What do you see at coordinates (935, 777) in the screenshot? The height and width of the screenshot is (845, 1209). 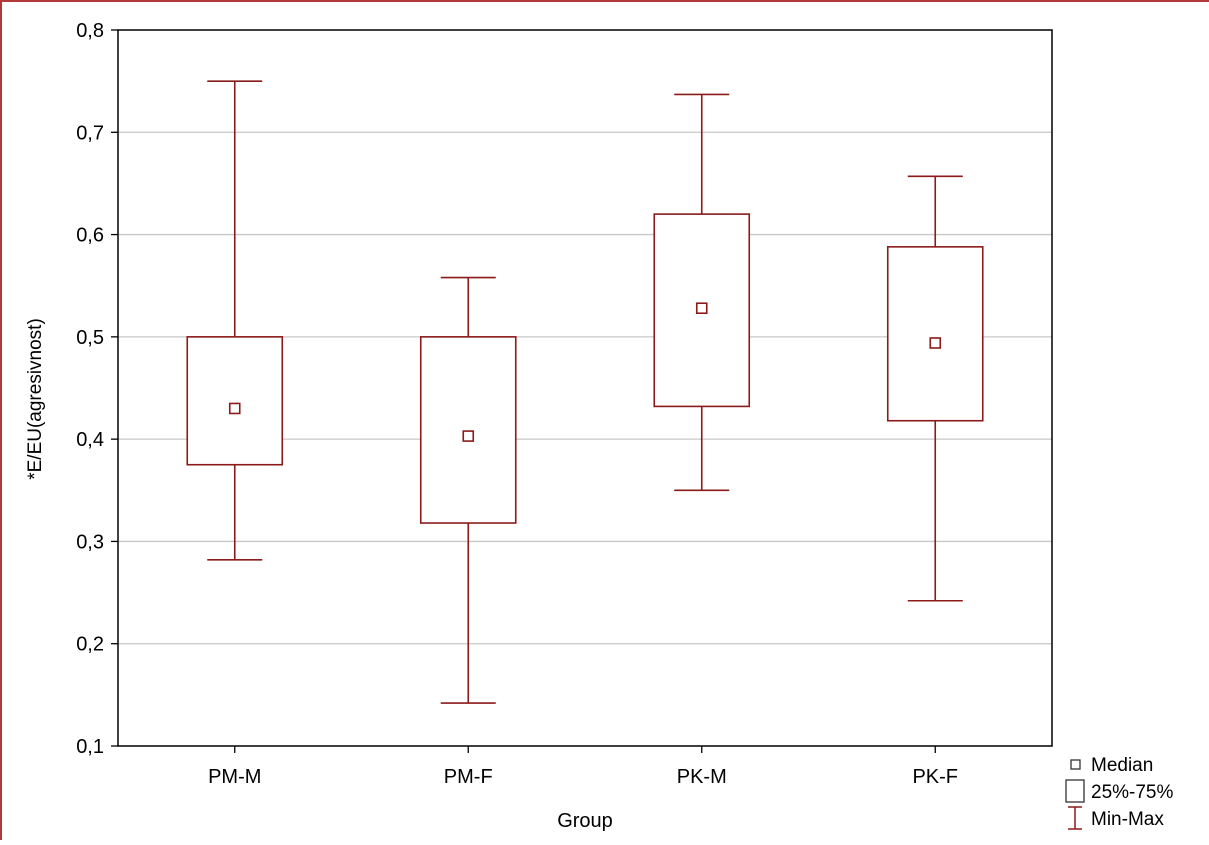 I see `x-tick-label: PK-F` at bounding box center [935, 777].